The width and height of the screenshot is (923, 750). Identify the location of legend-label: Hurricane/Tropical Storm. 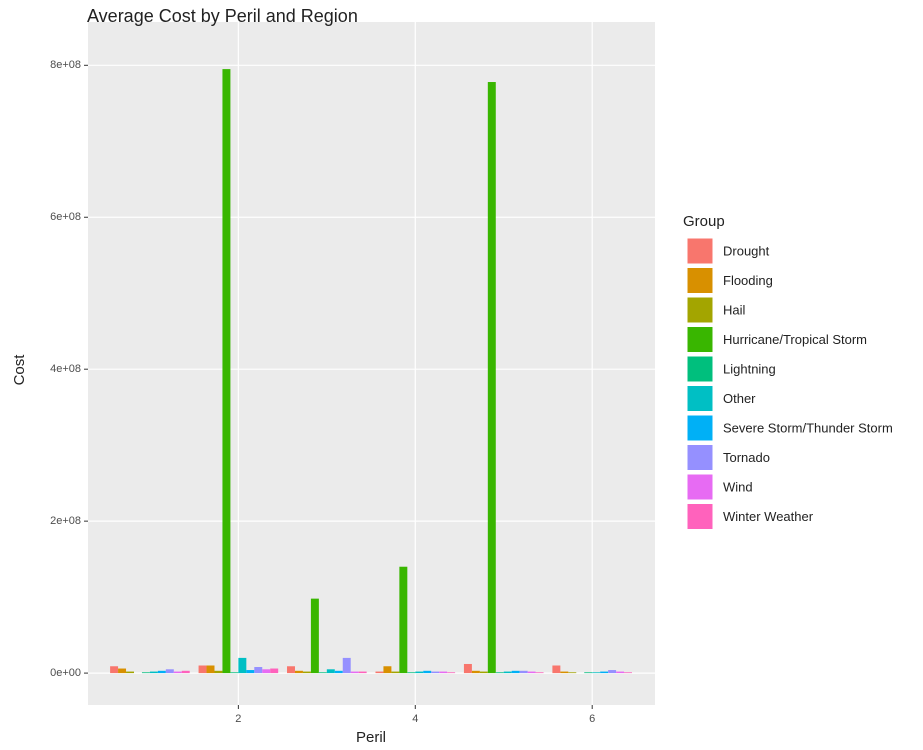
(795, 339).